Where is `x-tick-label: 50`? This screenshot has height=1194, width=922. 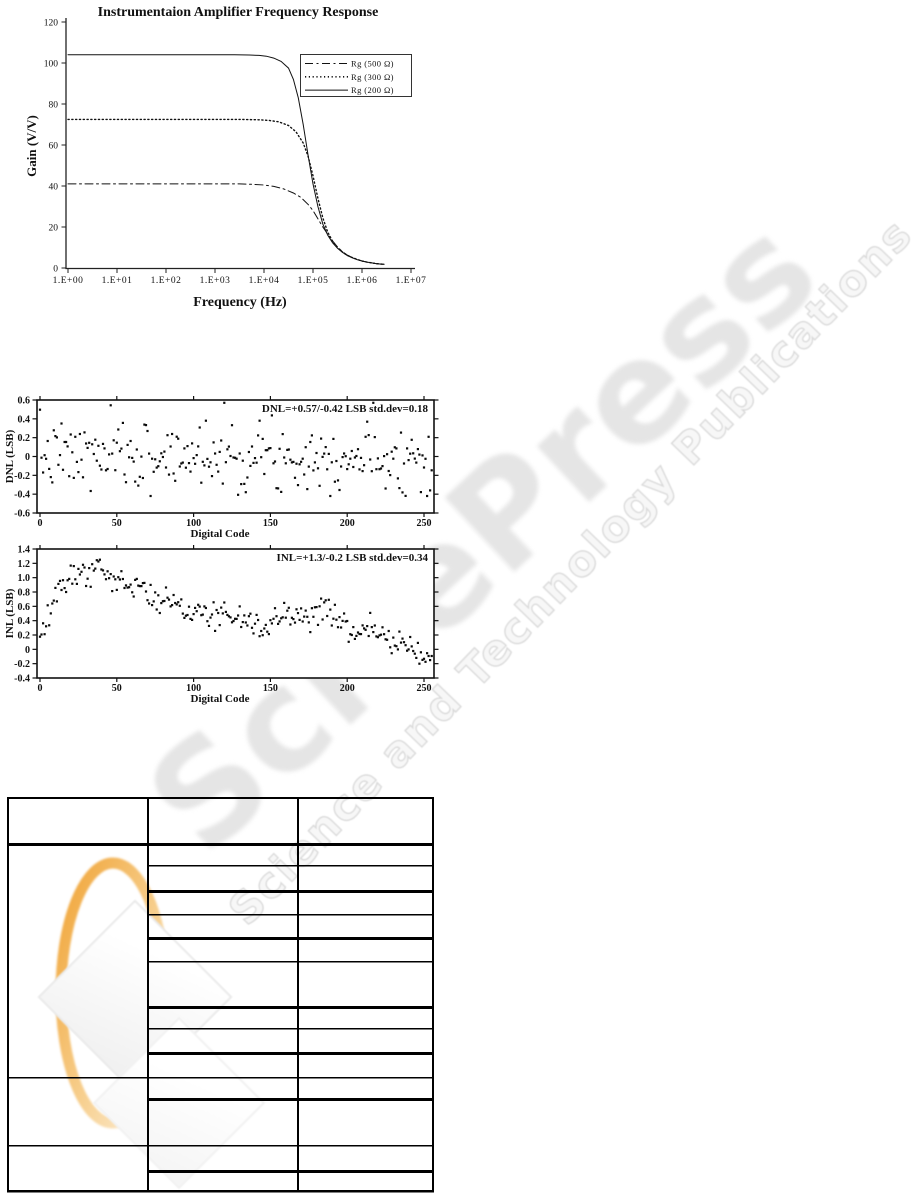 x-tick-label: 50 is located at coordinates (117, 688).